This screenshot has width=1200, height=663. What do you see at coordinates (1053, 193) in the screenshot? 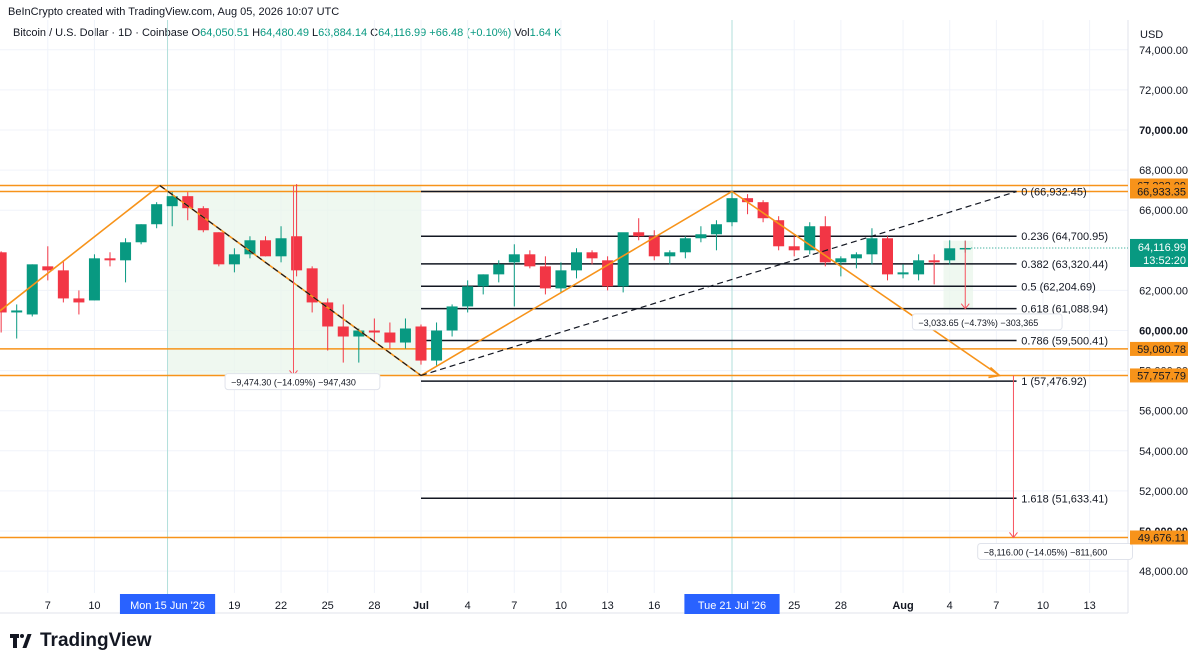
I see `fib-level-label: 0 (66,932.45)` at bounding box center [1053, 193].